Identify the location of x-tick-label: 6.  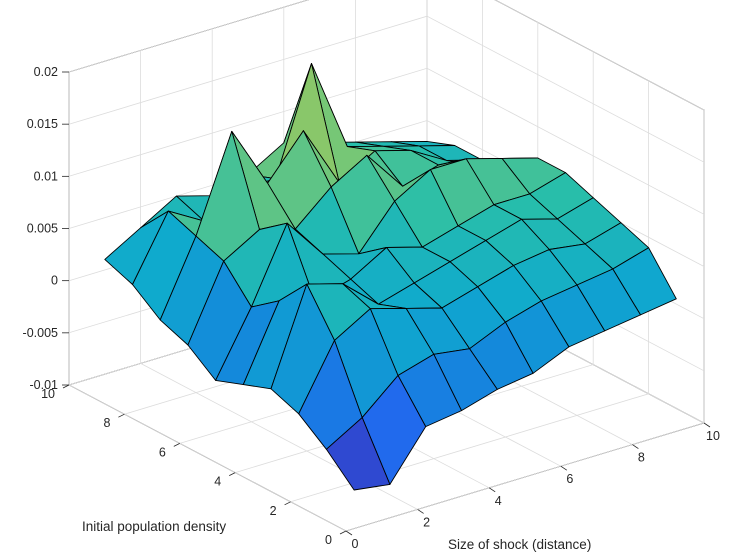
(569, 479).